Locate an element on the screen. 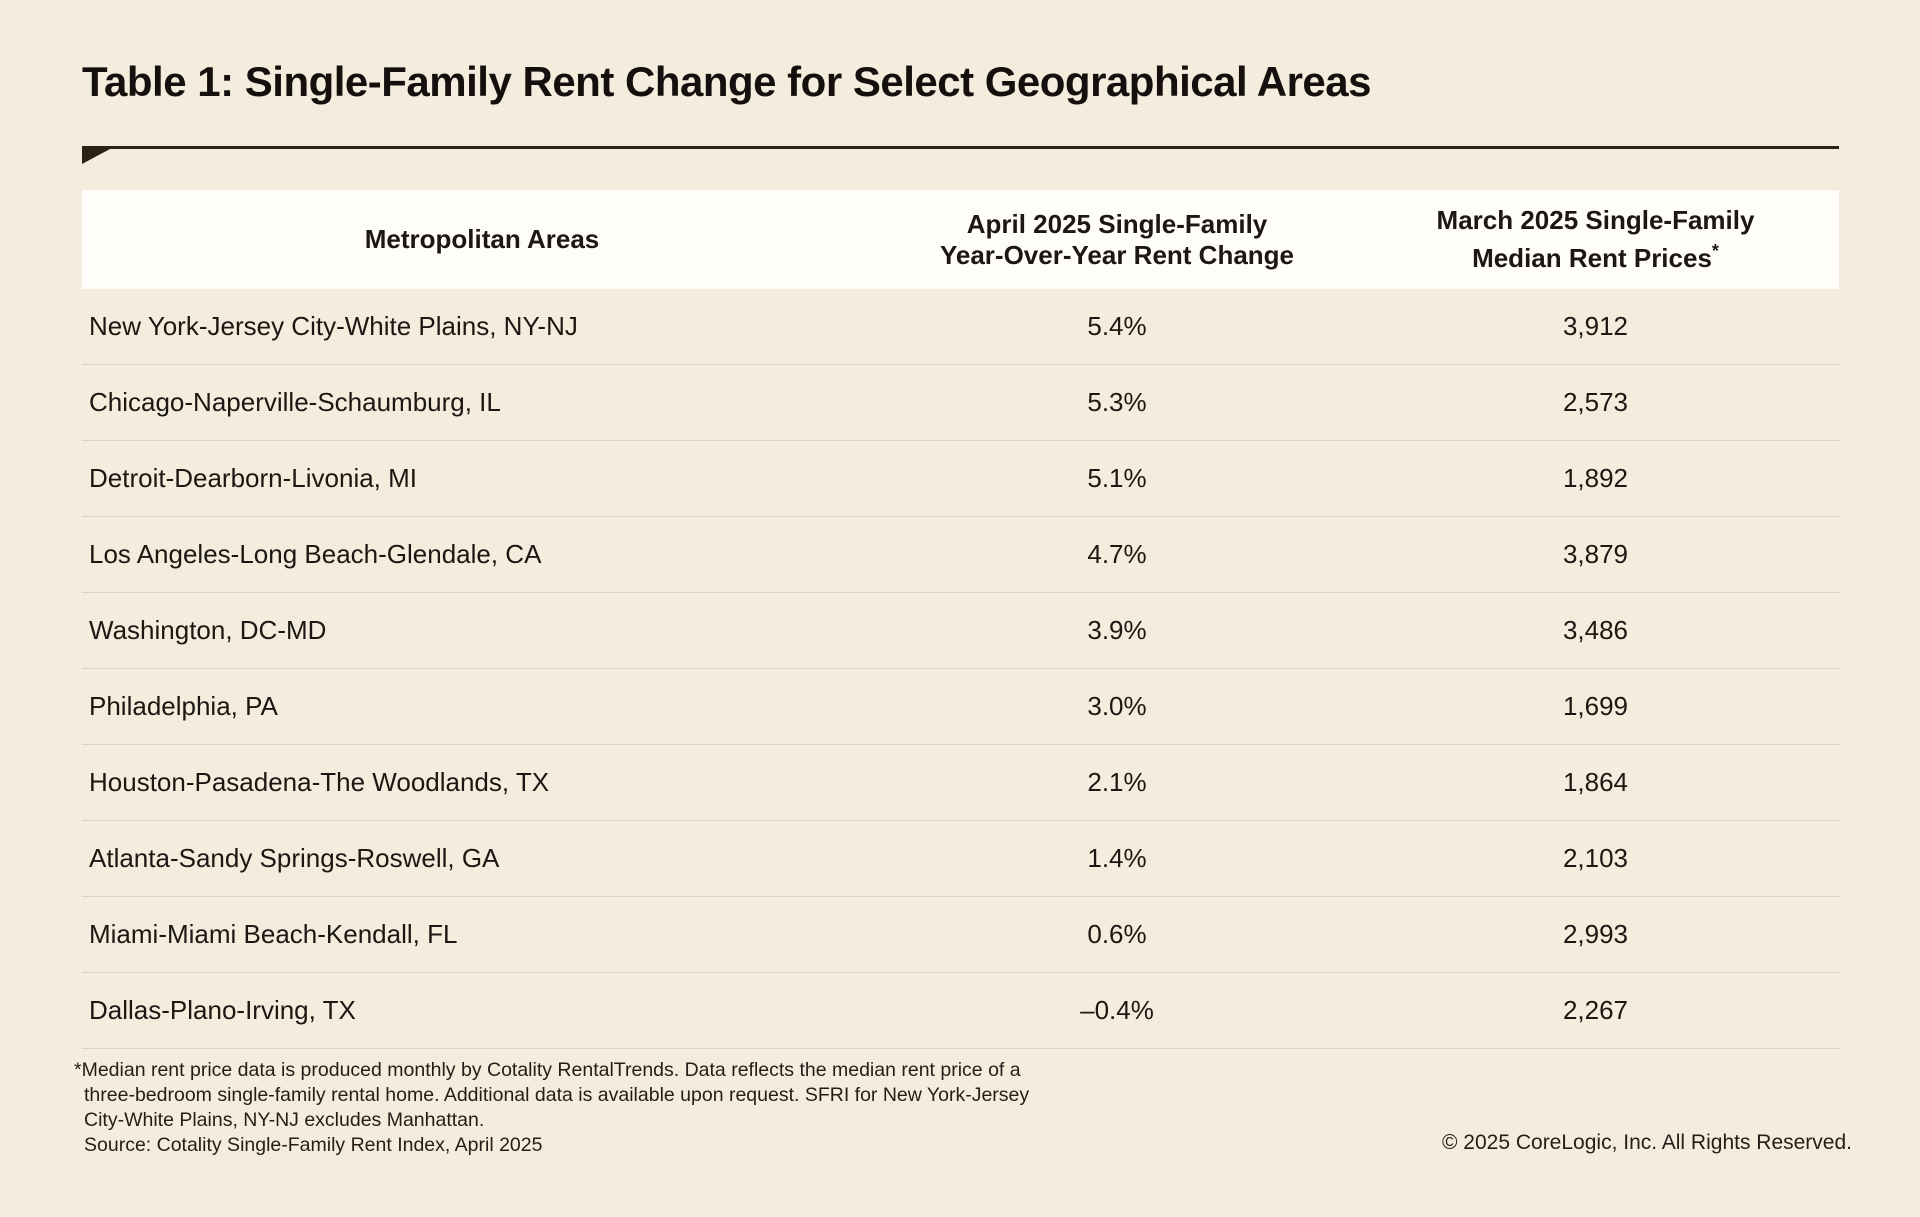 This screenshot has height=1217, width=1920. median-rent-cell: 1,699 is located at coordinates (1595, 706).